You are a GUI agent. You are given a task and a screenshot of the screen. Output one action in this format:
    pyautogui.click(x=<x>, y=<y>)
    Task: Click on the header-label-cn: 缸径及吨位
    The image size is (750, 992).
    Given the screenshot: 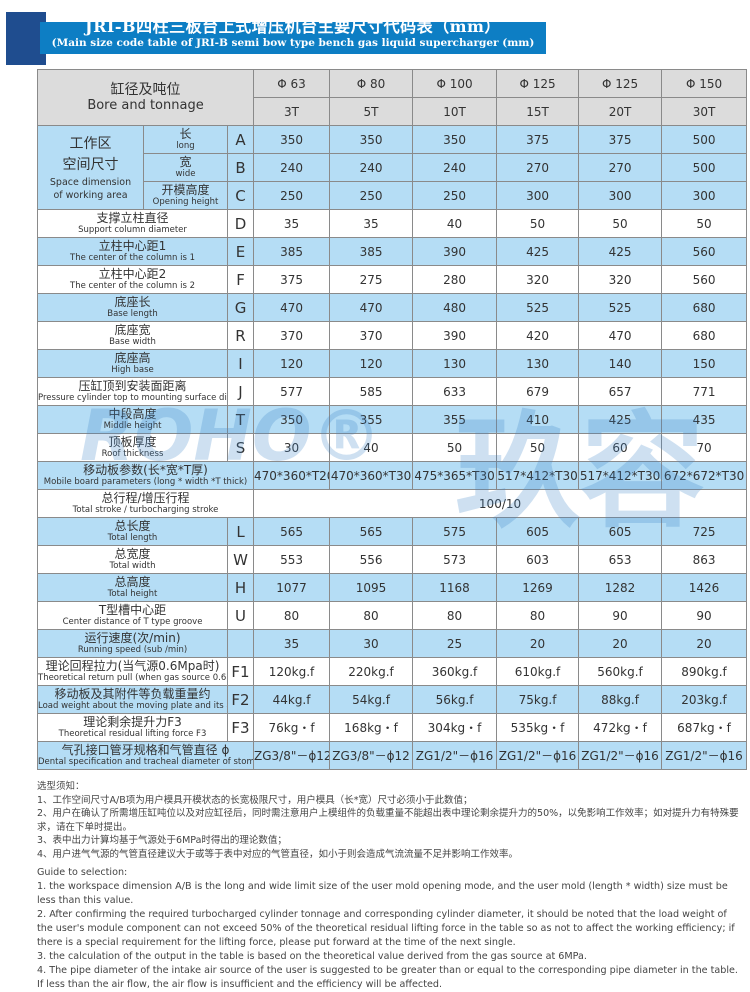 What is the action you would take?
    pyautogui.click(x=145, y=89)
    